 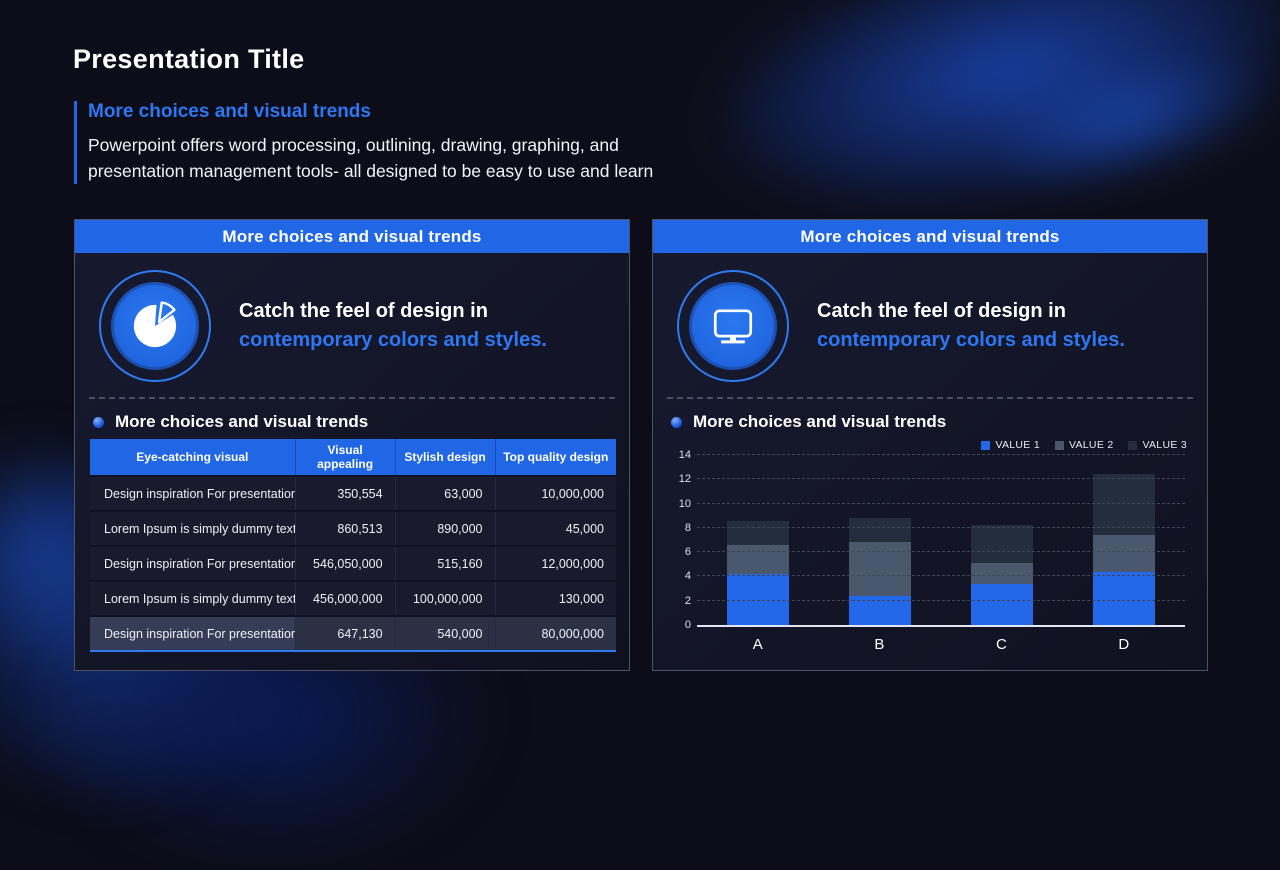 I want to click on bar-group-c, so click(x=1002, y=575).